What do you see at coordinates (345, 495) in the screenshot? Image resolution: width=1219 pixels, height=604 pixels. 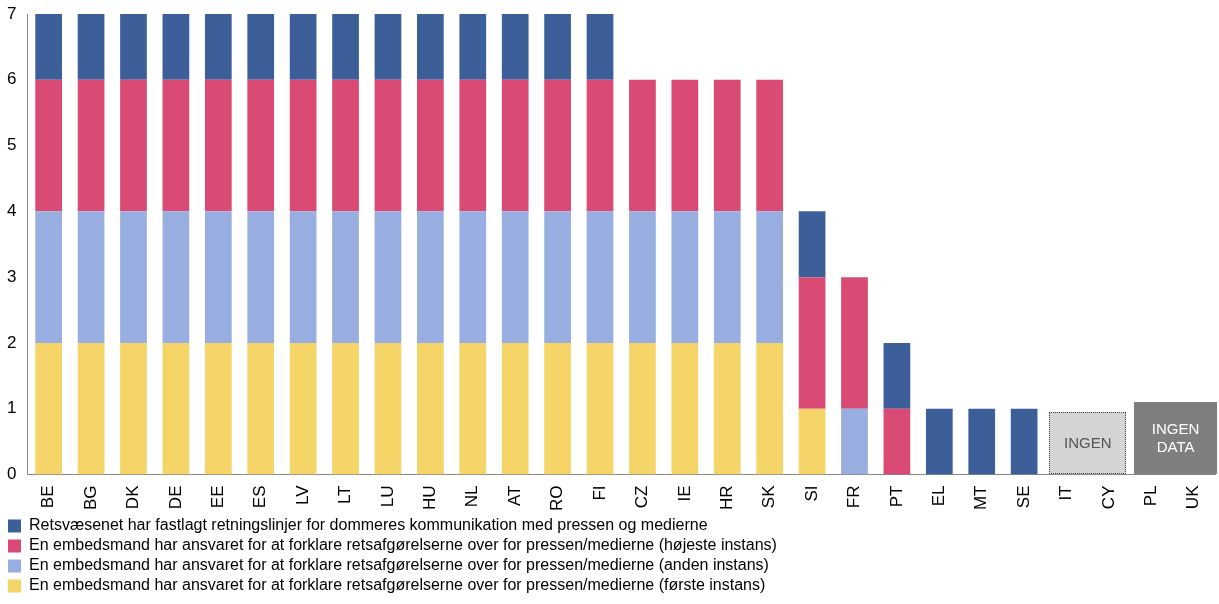 I see `x-tick-label: LT` at bounding box center [345, 495].